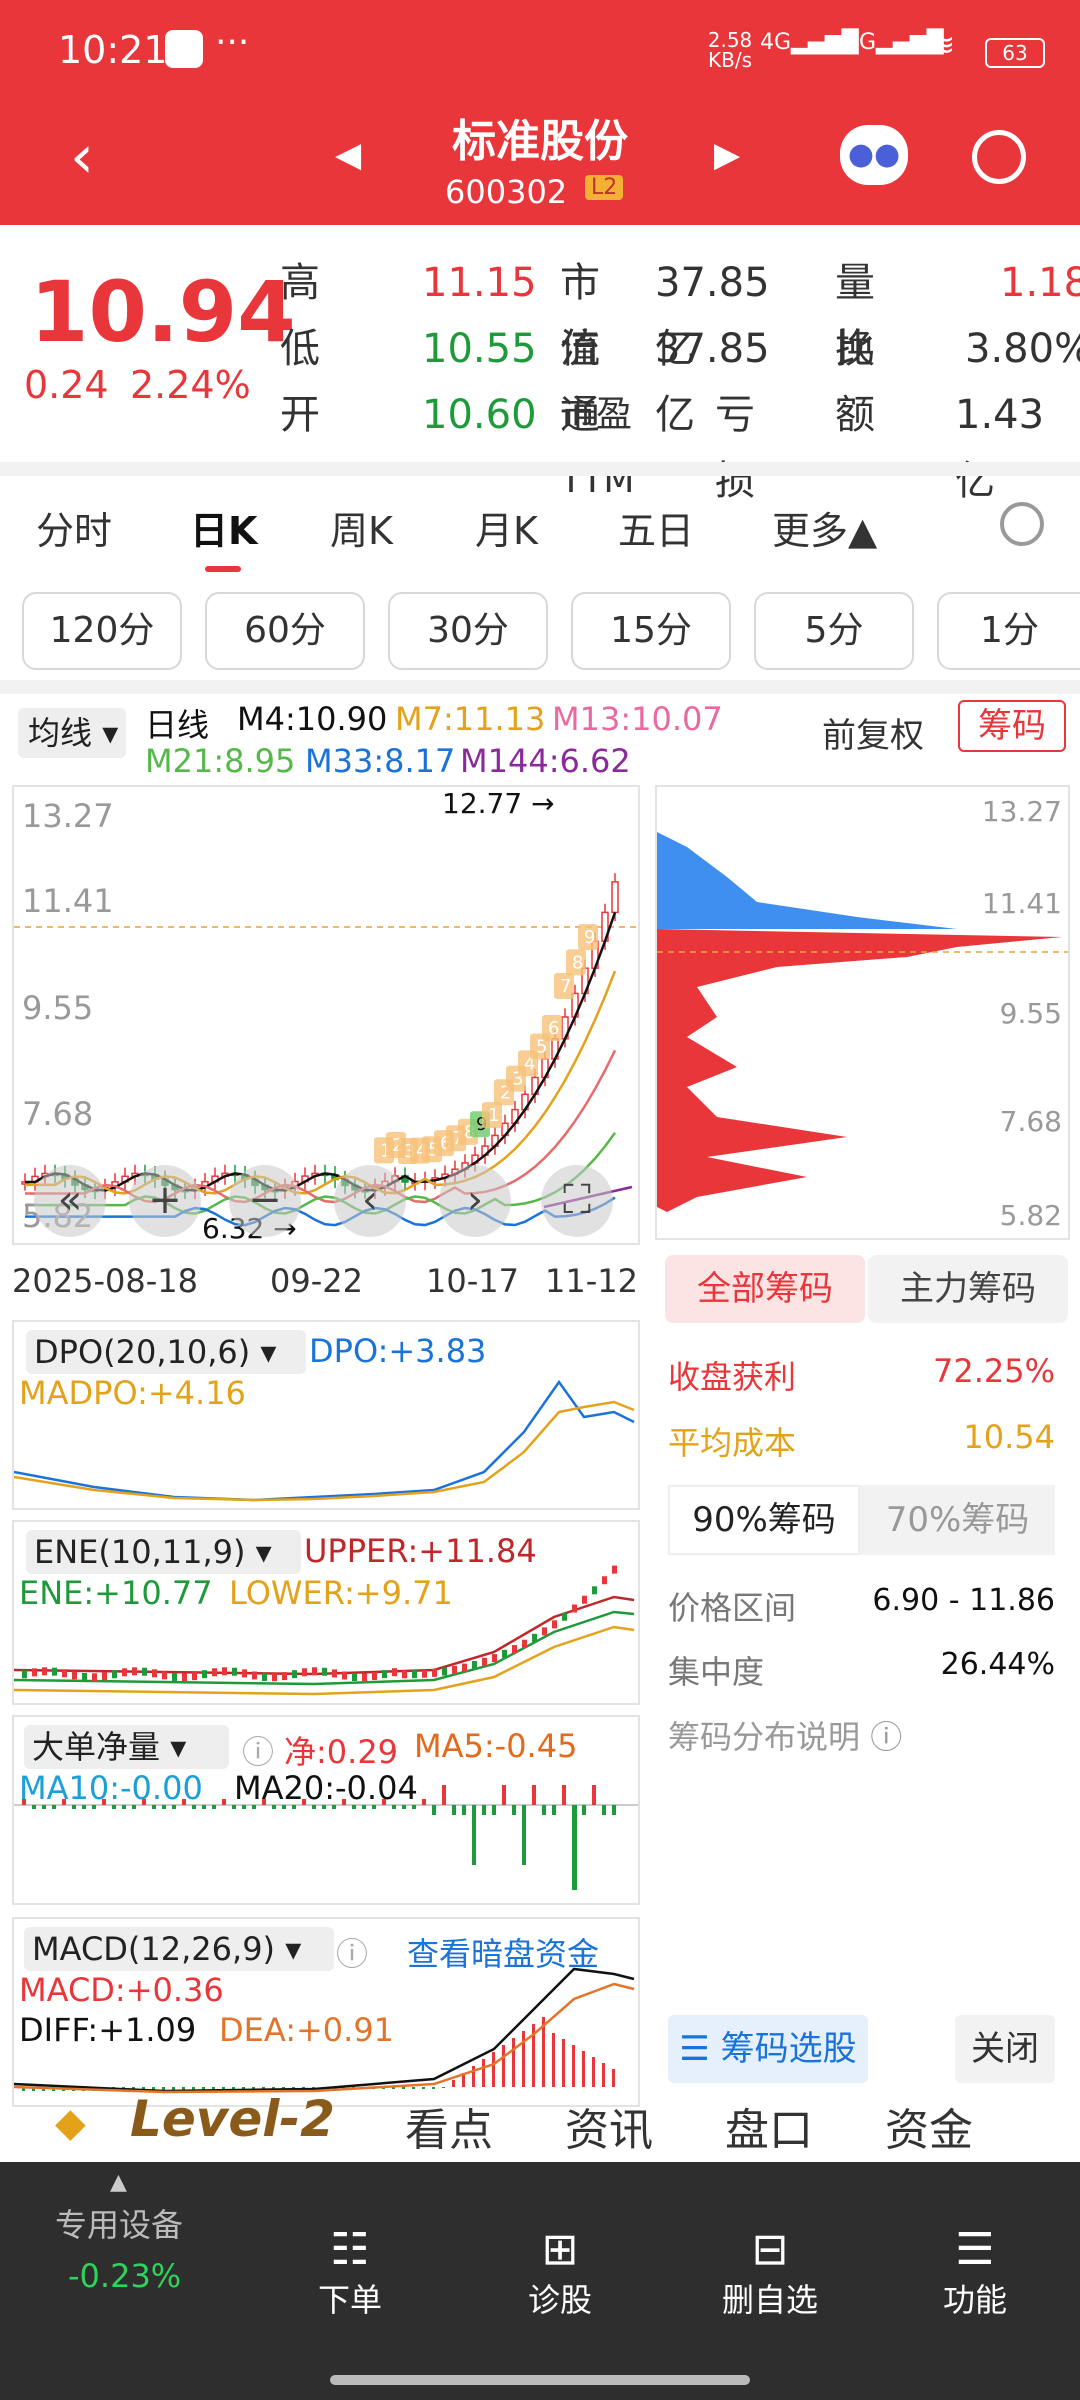 This screenshot has width=1080, height=2400. What do you see at coordinates (74, 531) in the screenshot?
I see `tab-intraday: 分时` at bounding box center [74, 531].